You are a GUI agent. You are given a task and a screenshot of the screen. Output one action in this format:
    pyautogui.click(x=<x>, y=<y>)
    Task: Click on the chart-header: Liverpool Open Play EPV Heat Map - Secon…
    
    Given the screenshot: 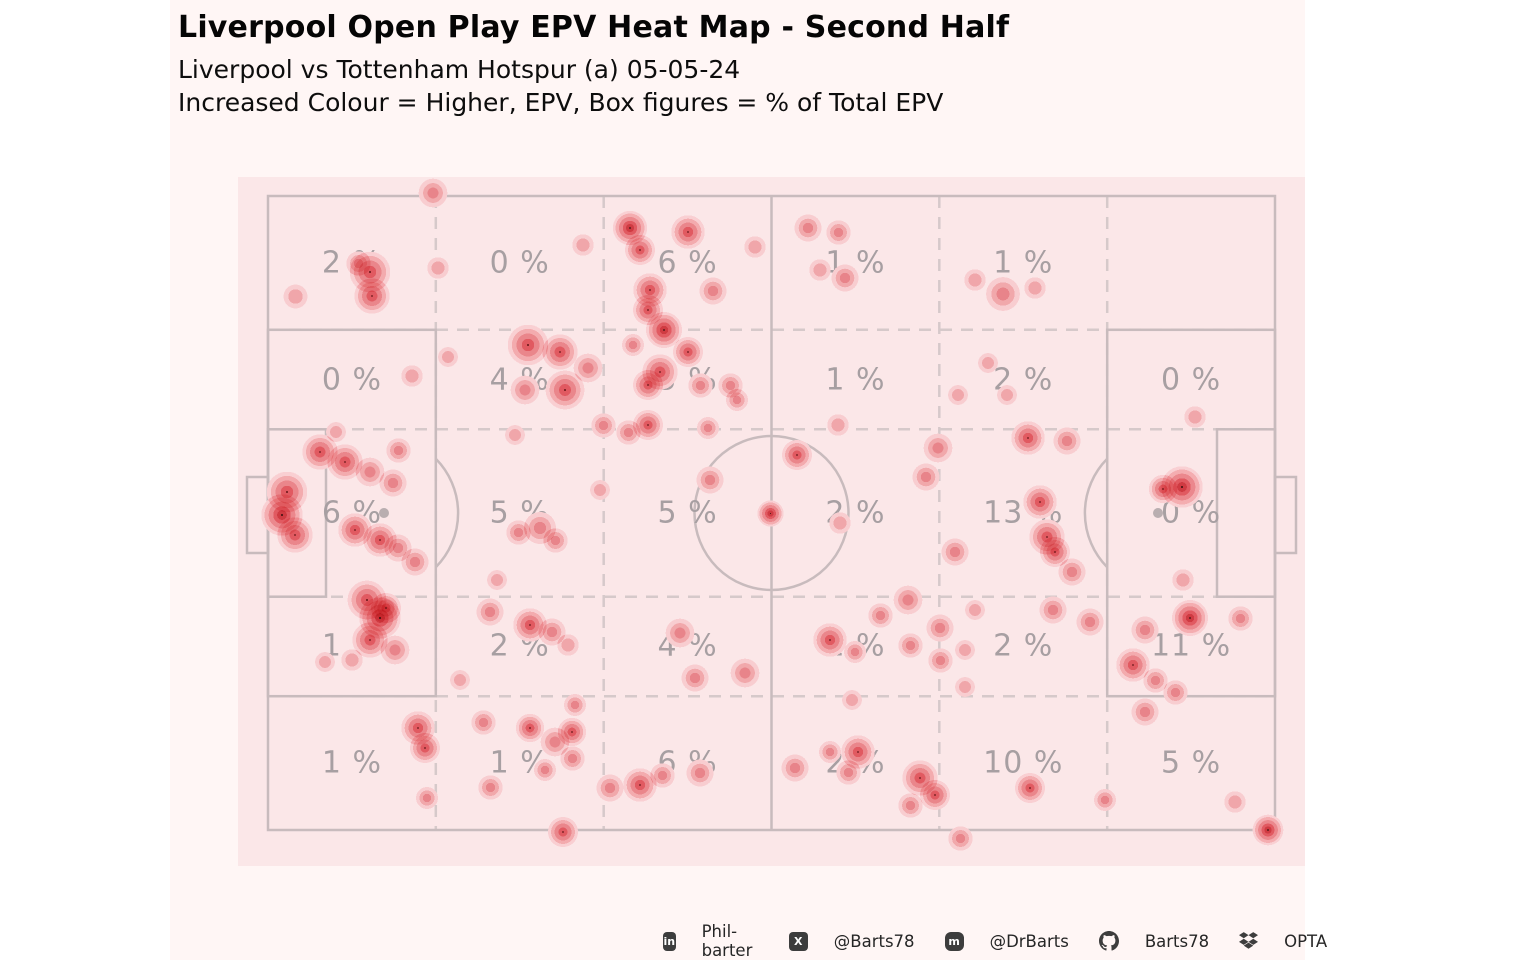 What is the action you would take?
    pyautogui.click(x=593, y=64)
    